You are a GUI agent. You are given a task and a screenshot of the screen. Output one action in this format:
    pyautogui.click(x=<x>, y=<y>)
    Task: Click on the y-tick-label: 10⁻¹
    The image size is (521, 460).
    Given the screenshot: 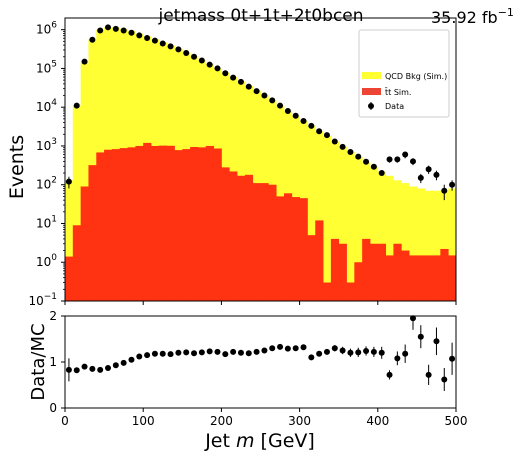 What is the action you would take?
    pyautogui.click(x=42, y=300)
    